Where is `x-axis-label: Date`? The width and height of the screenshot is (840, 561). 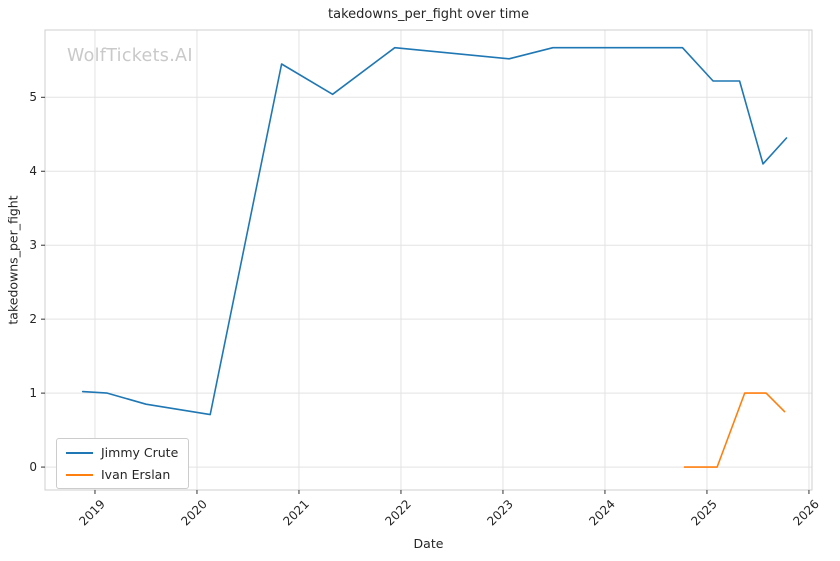
x-axis-label: Date is located at coordinates (428, 543).